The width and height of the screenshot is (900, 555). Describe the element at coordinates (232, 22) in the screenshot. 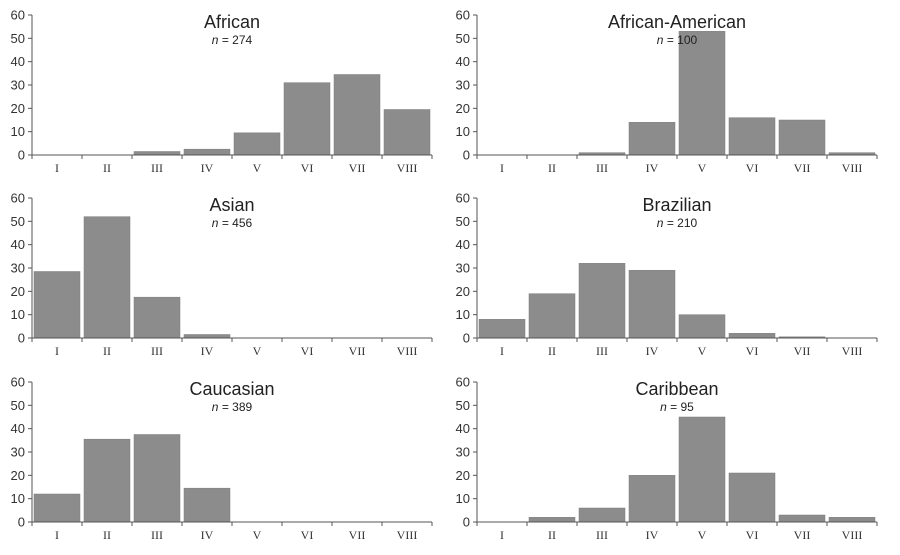

I see `chart-title: African` at that location.